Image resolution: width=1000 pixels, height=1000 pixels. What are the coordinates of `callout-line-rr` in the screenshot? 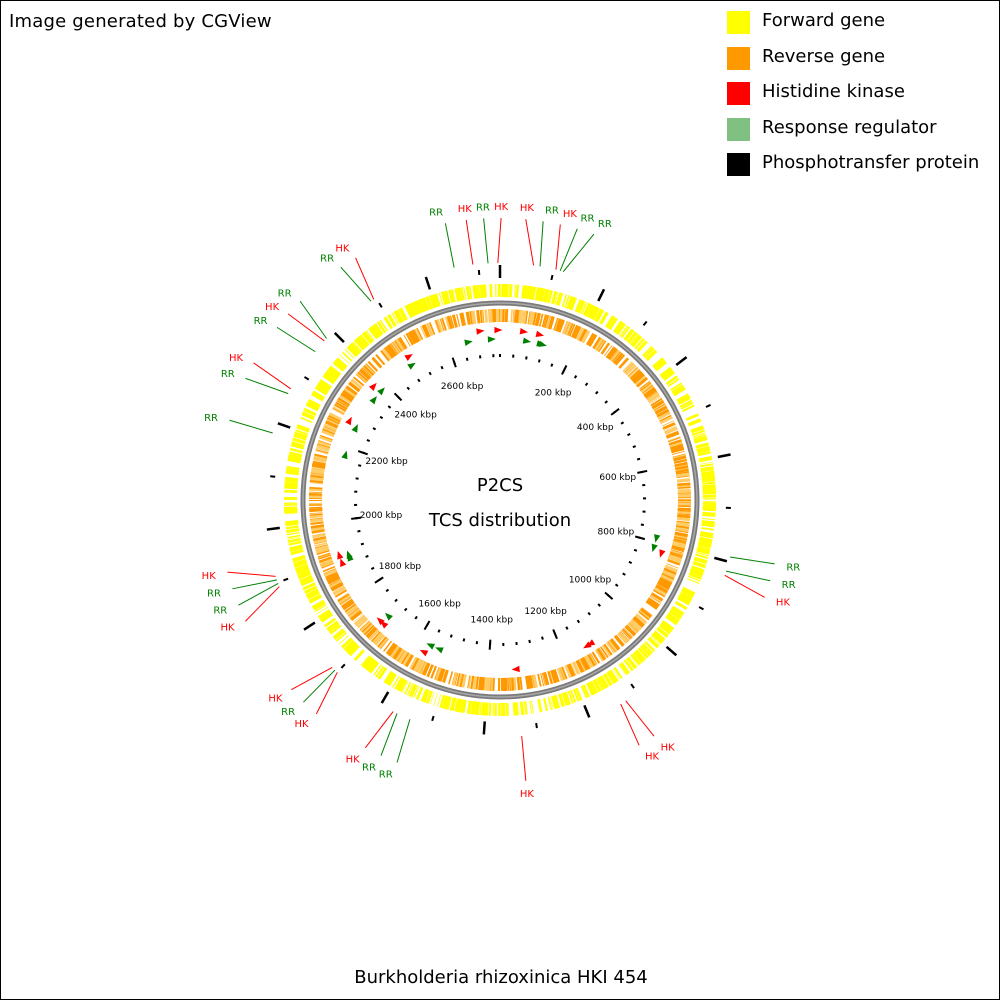 It's located at (486, 241).